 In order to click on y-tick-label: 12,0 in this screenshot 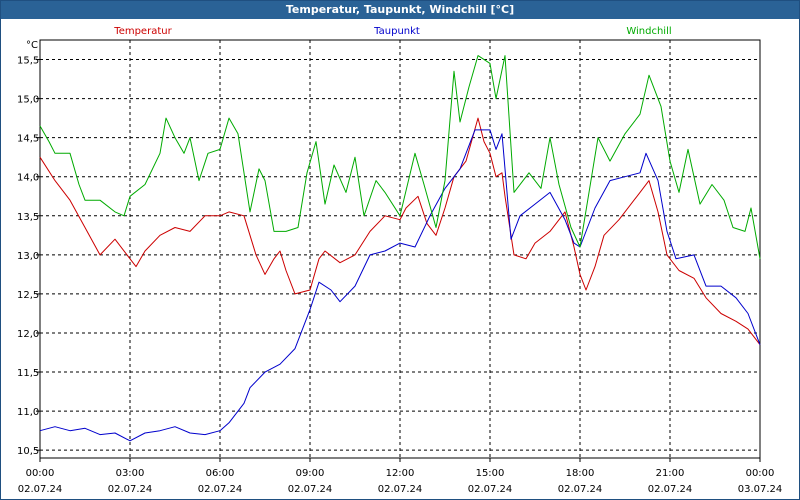, I will do `click(28, 334)`.